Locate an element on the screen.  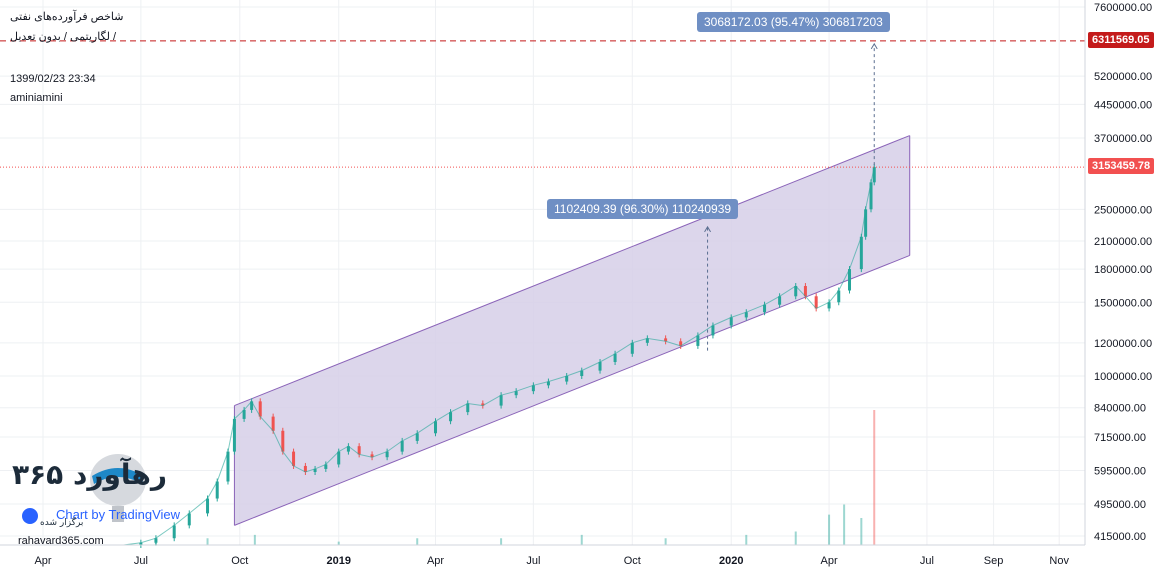
measure-arrowhead-lower is located at coordinates (707, 229).